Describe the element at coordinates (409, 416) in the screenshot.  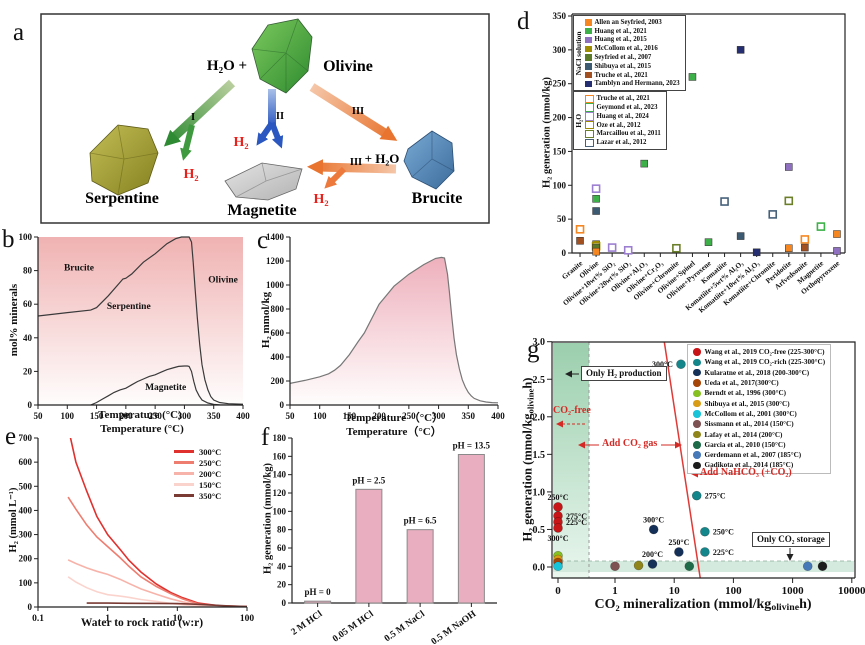
I see `tick-label: 250` at that location.